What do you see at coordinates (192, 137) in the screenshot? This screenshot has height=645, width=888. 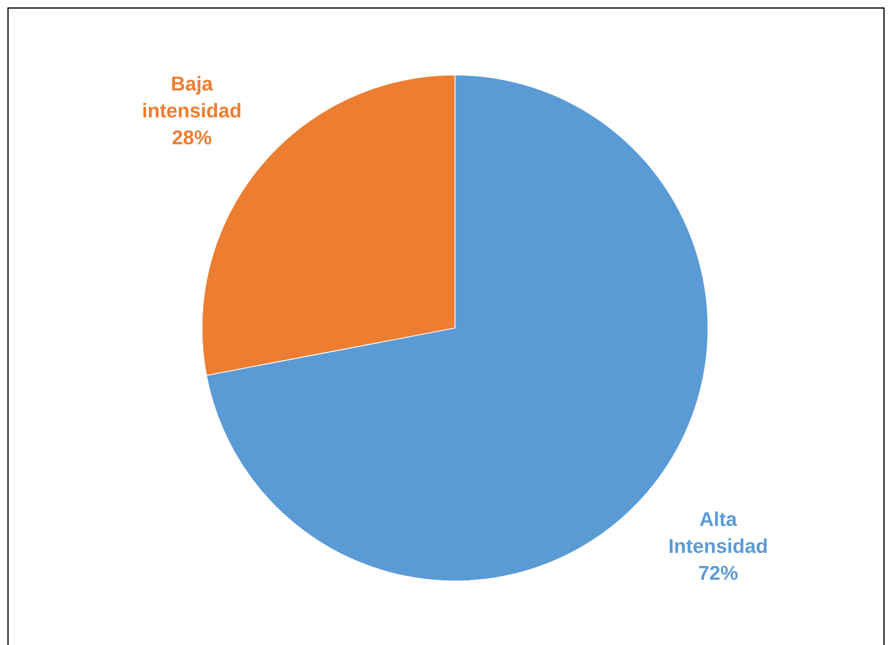 I see `data-label: 28%` at bounding box center [192, 137].